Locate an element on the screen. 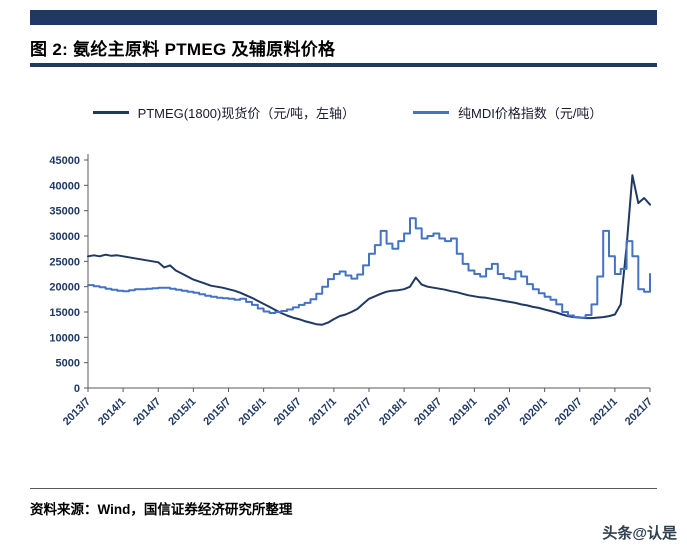 This screenshot has width=687, height=549. svg-text: 35000 is located at coordinates (64, 212).